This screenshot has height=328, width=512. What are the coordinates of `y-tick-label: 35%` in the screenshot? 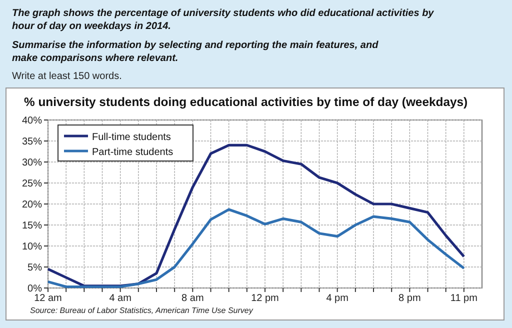 It's located at (32, 142).